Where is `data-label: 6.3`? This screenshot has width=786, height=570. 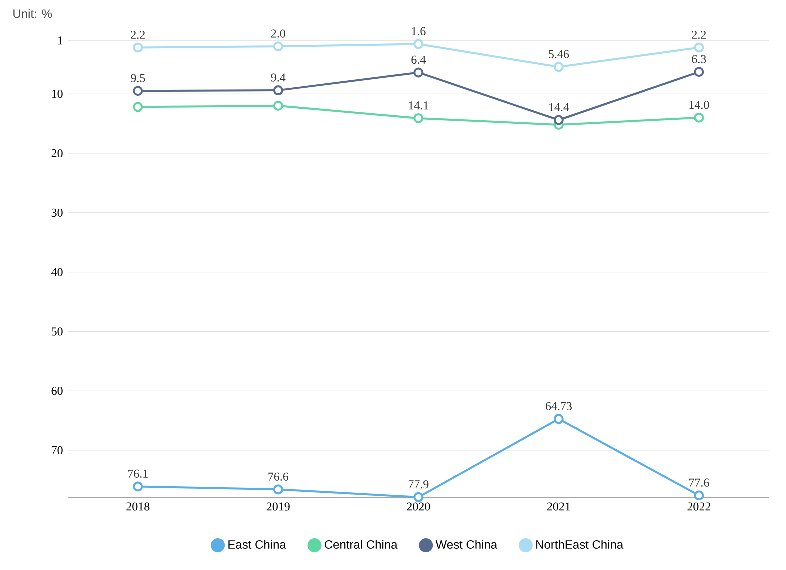
data-label: 6.3 is located at coordinates (699, 59).